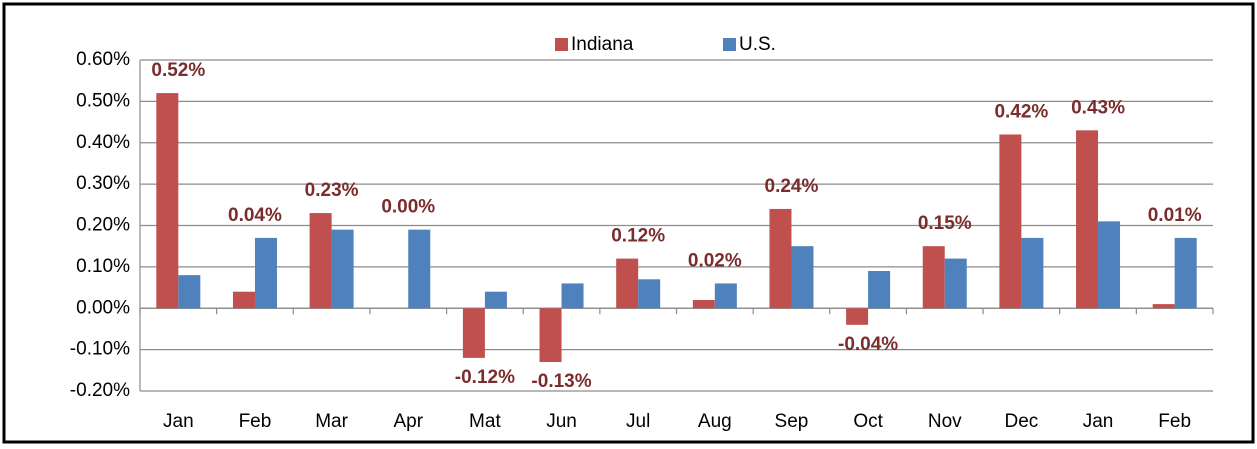 Image resolution: width=1257 pixels, height=449 pixels. What do you see at coordinates (408, 421) in the screenshot?
I see `x-tick-label: Apr` at bounding box center [408, 421].